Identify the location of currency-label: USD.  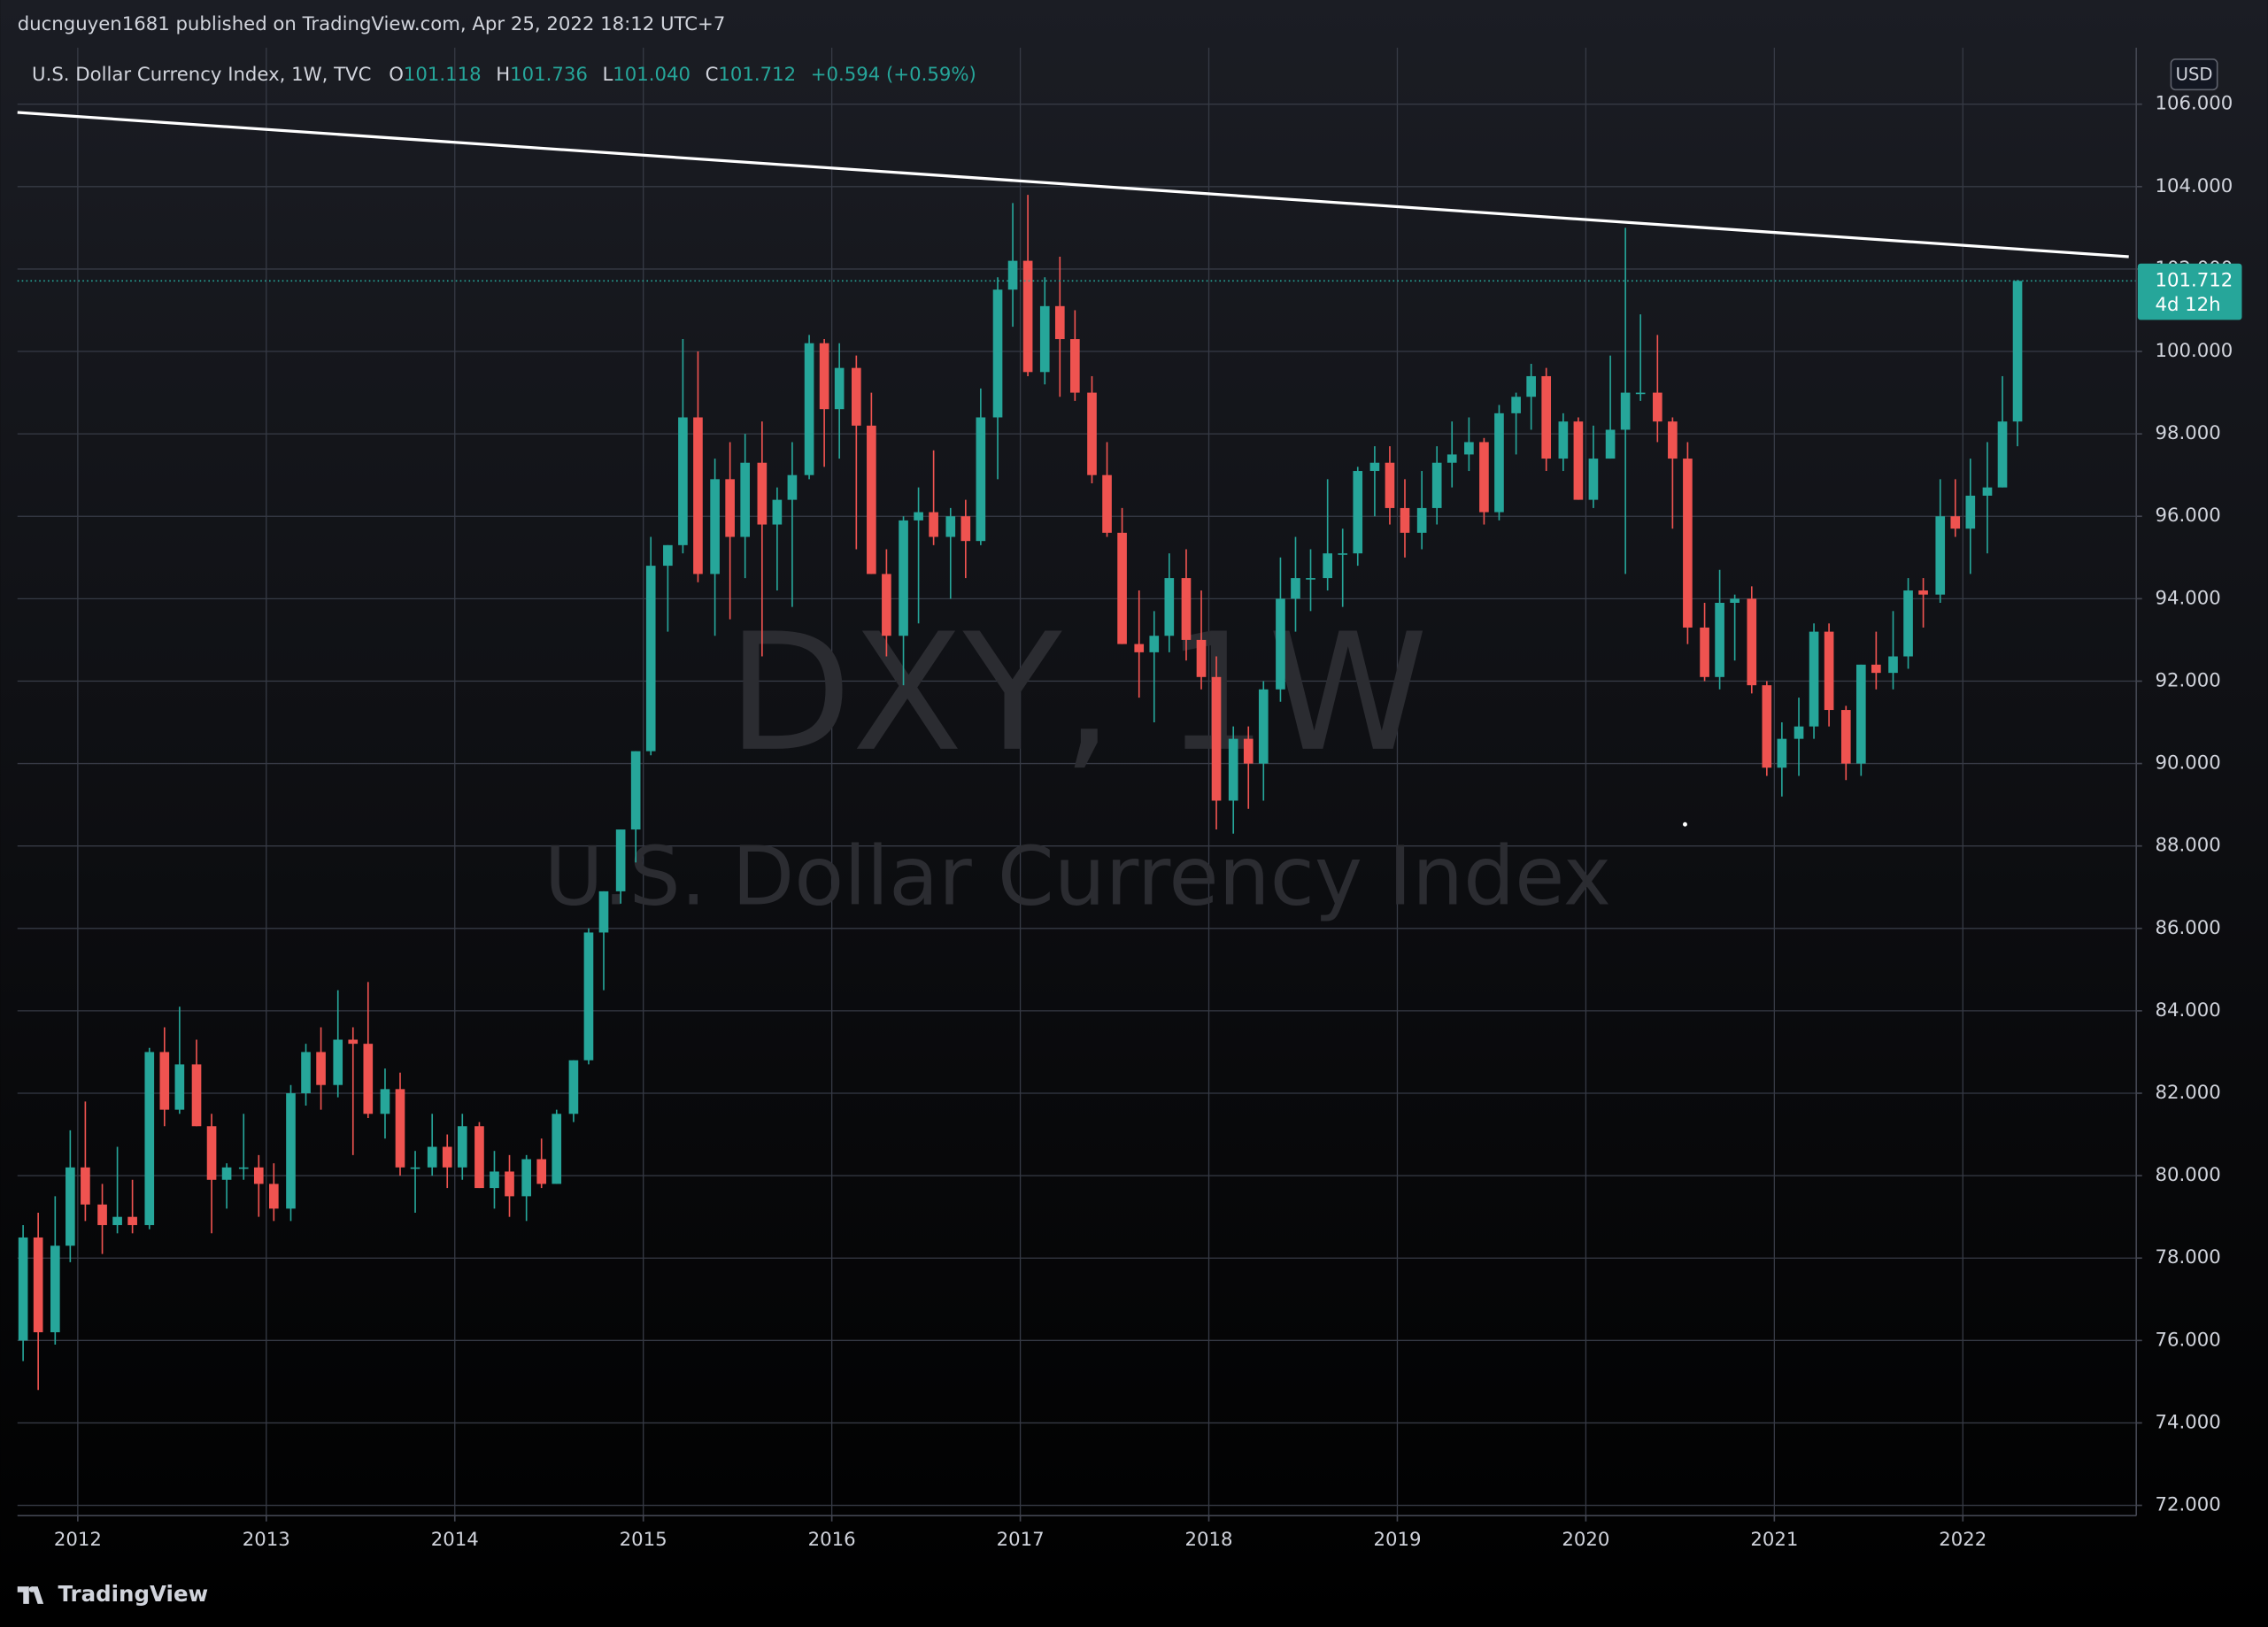
(2194, 74).